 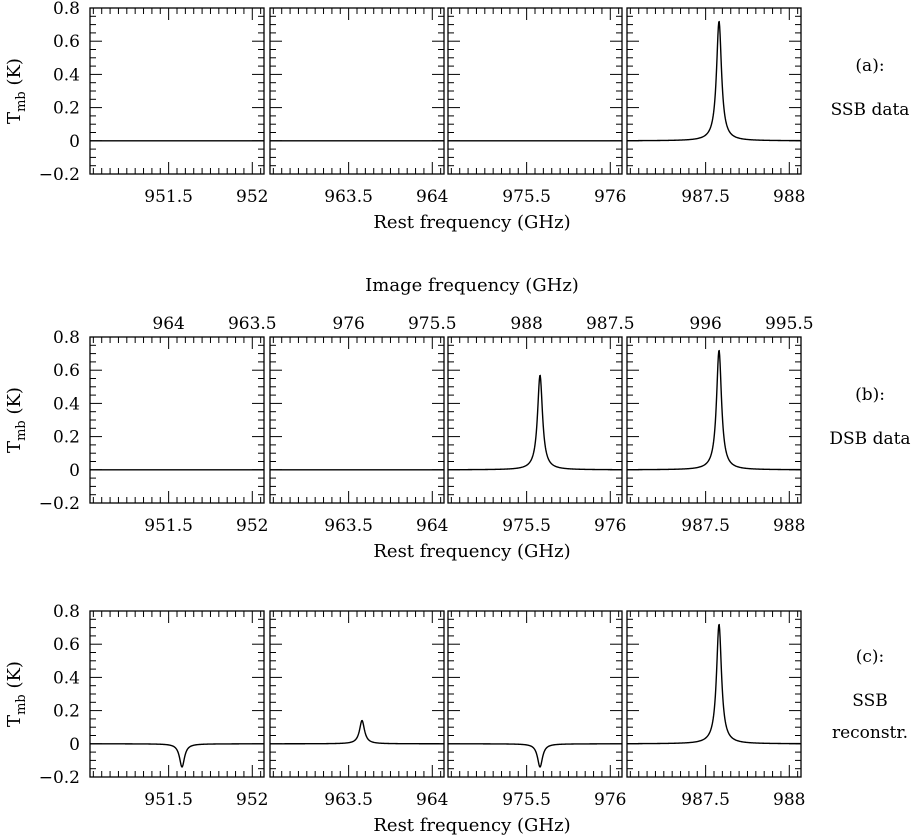 What do you see at coordinates (432, 324) in the screenshot?
I see `image-tick-label: 975.5` at bounding box center [432, 324].